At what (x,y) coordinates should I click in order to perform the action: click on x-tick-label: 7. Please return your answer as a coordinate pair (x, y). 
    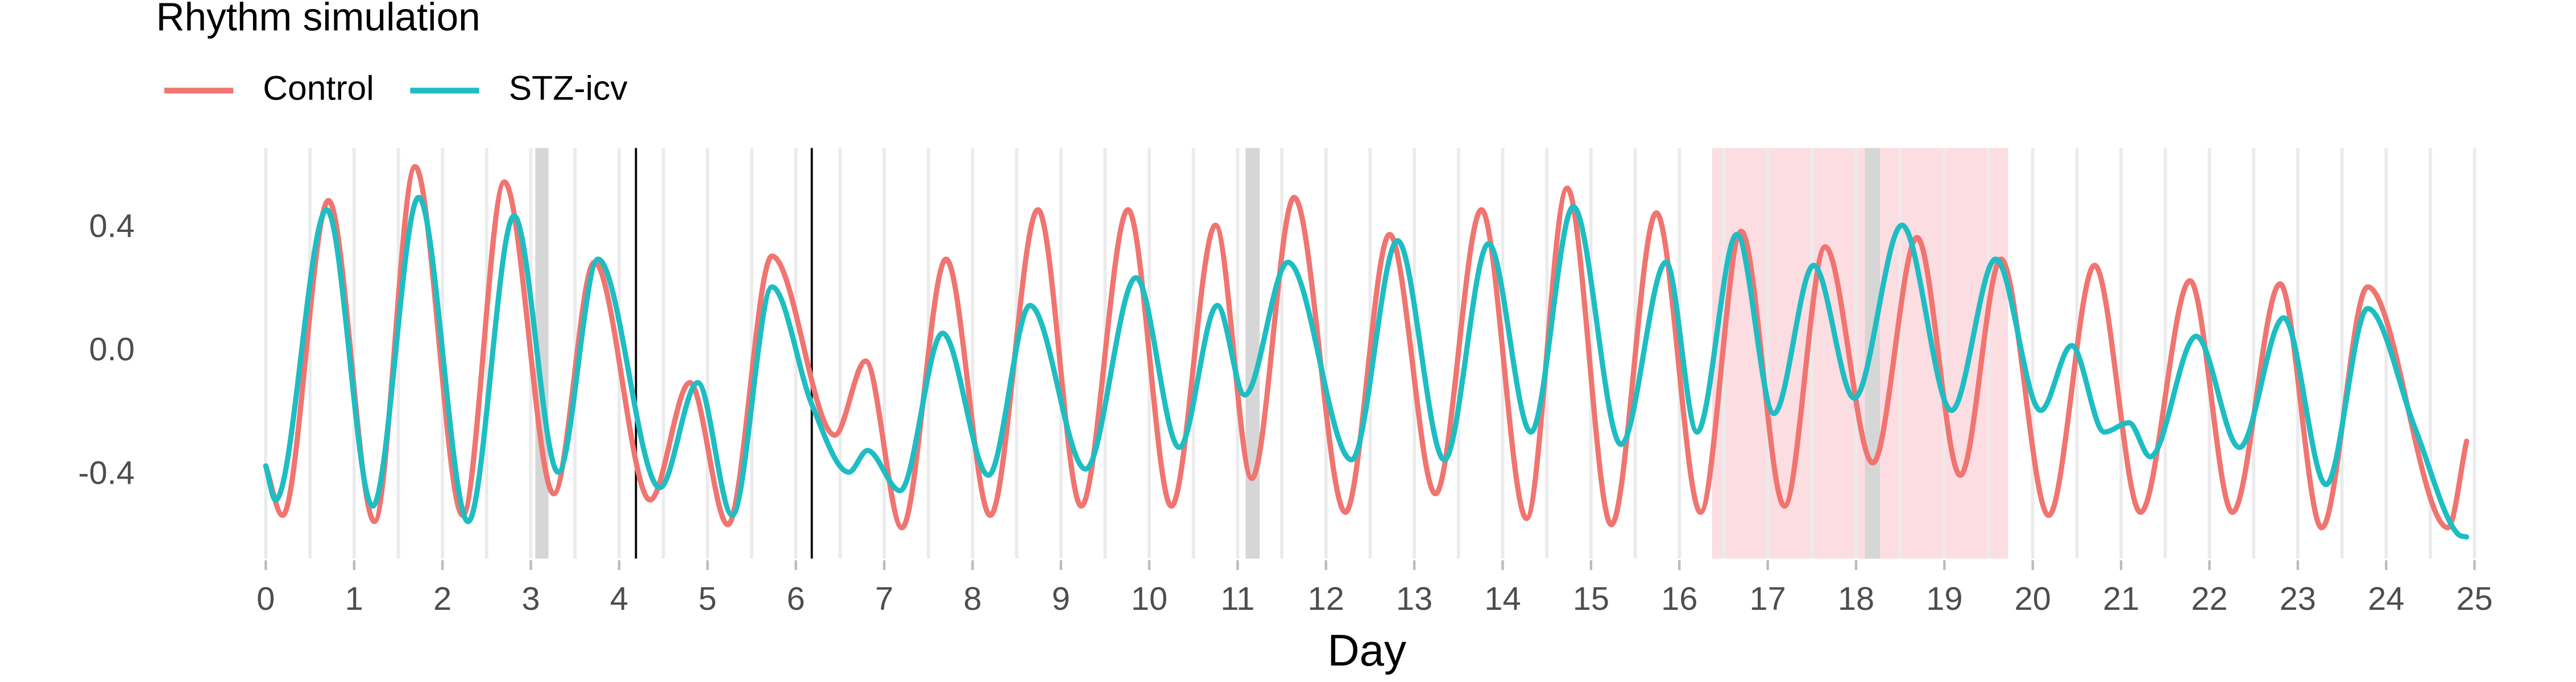
    Looking at the image, I should click on (884, 599).